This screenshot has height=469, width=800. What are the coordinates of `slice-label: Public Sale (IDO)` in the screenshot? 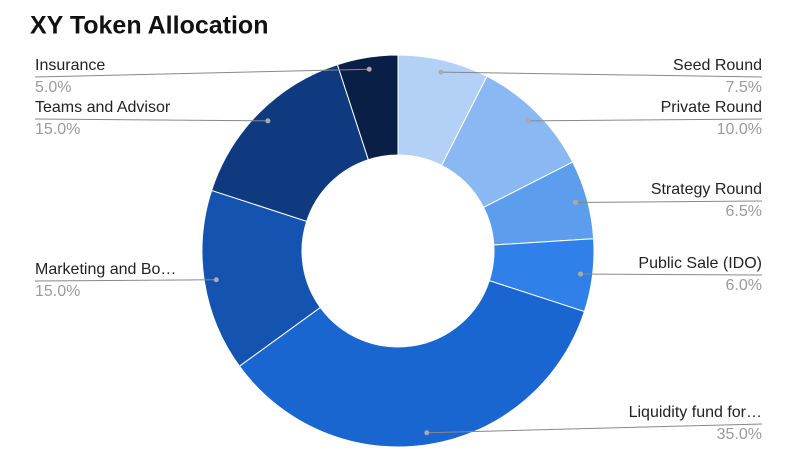 It's located at (700, 263).